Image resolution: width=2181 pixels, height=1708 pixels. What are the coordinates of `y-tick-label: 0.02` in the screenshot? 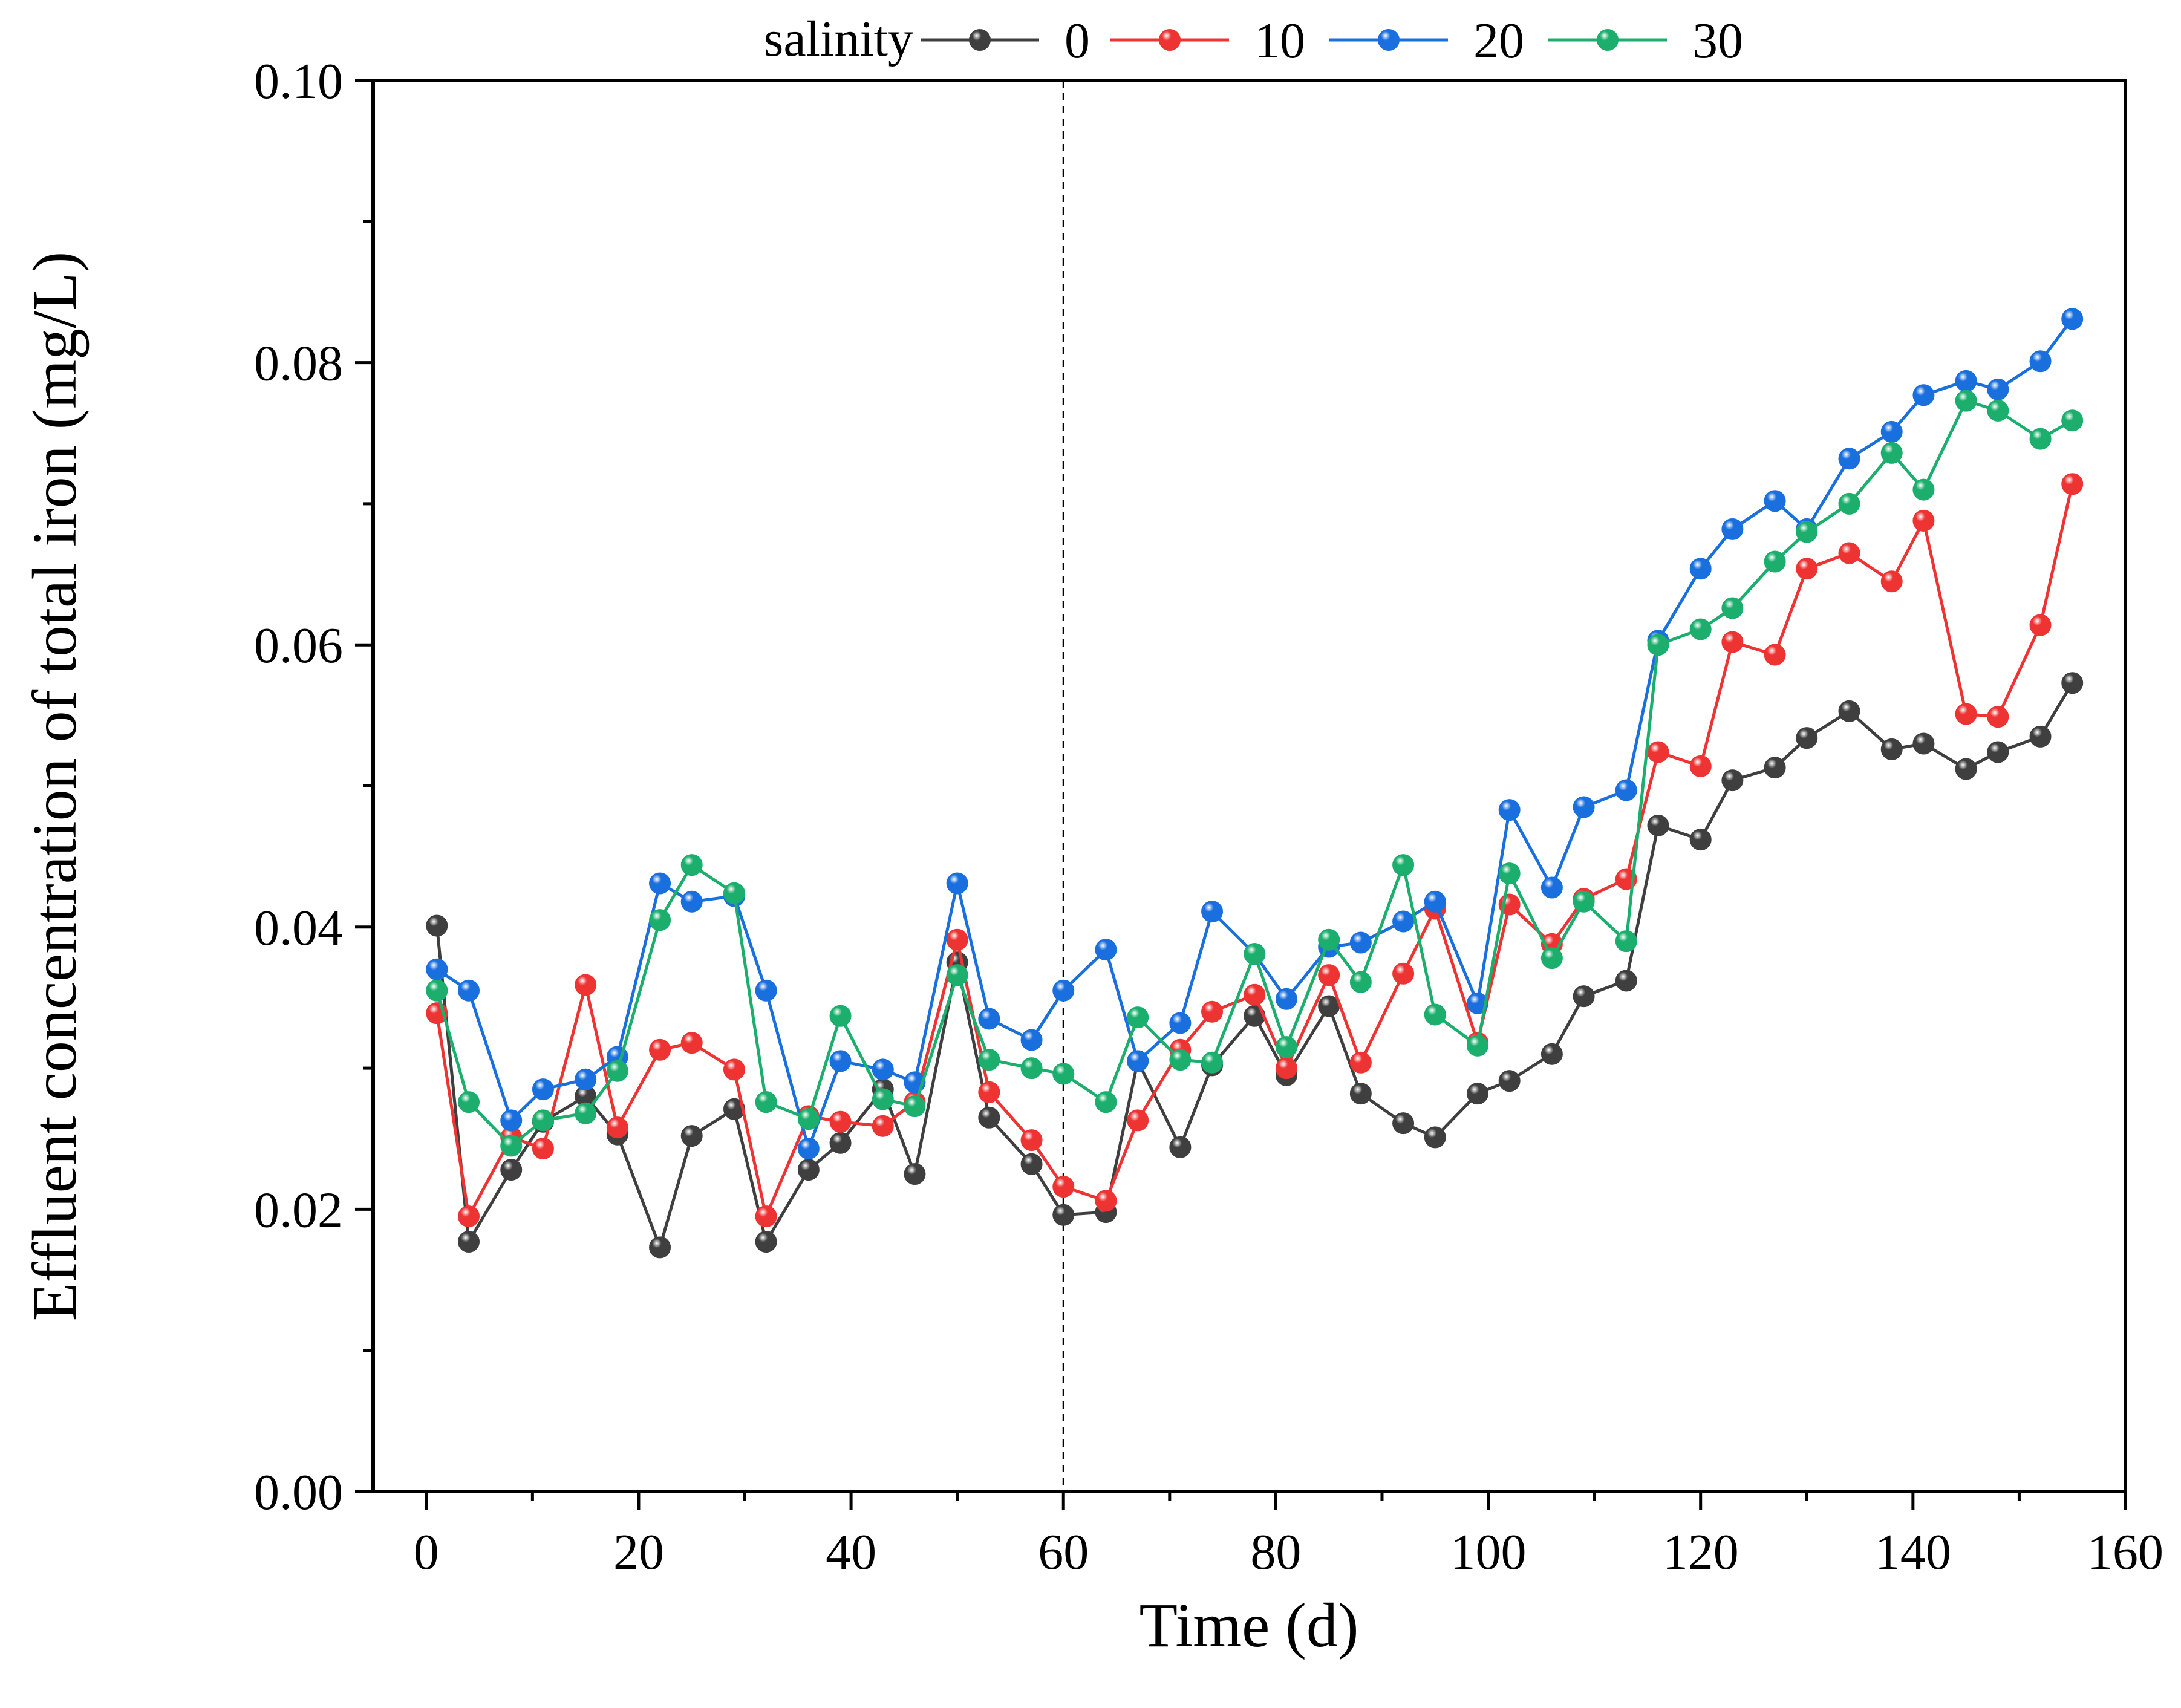 It's located at (298, 1210).